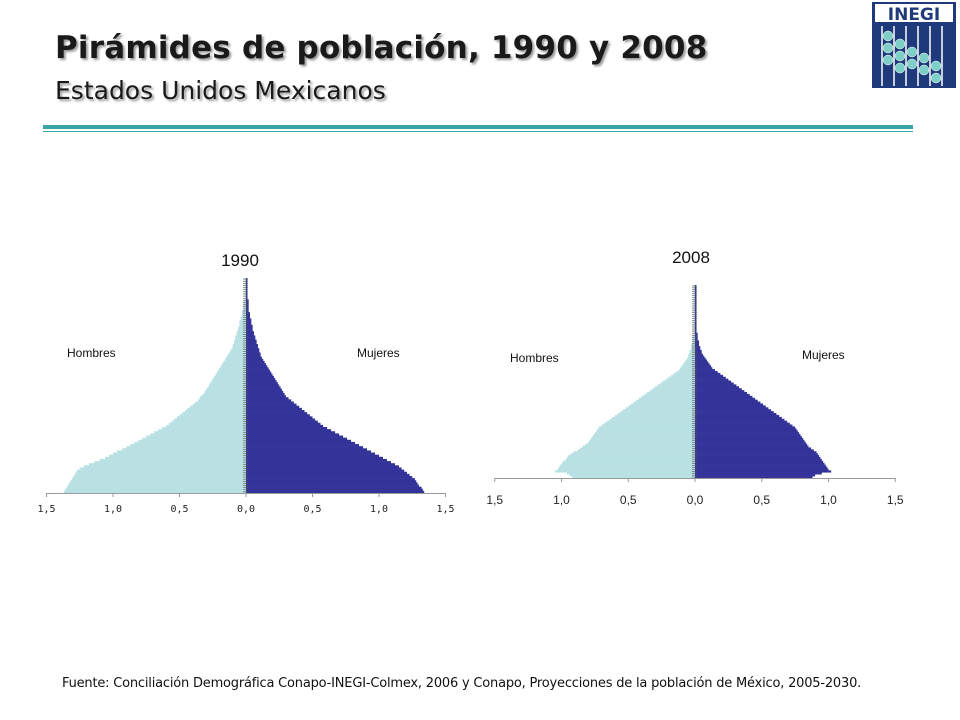 The image size is (960, 720). Describe the element at coordinates (91, 353) in the screenshot. I see `label-hombres-1990: Hombres` at that location.